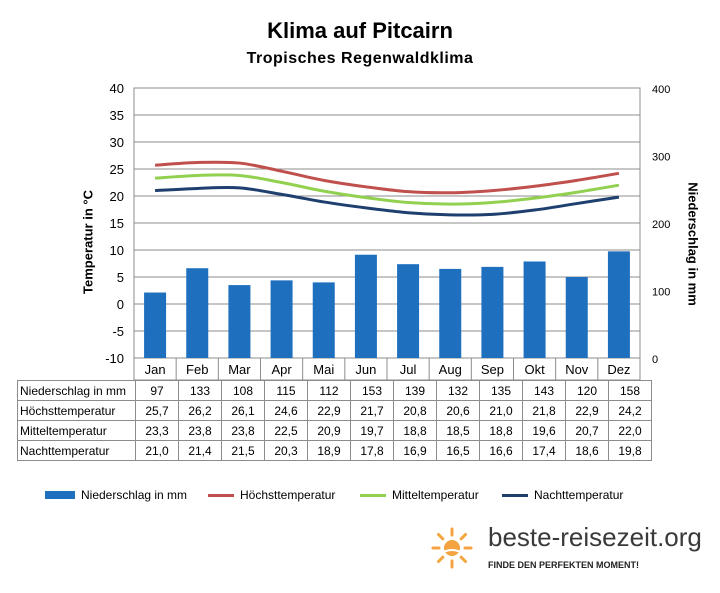 Image resolution: width=720 pixels, height=593 pixels. I want to click on x-tick-label: Jan, so click(155, 369).